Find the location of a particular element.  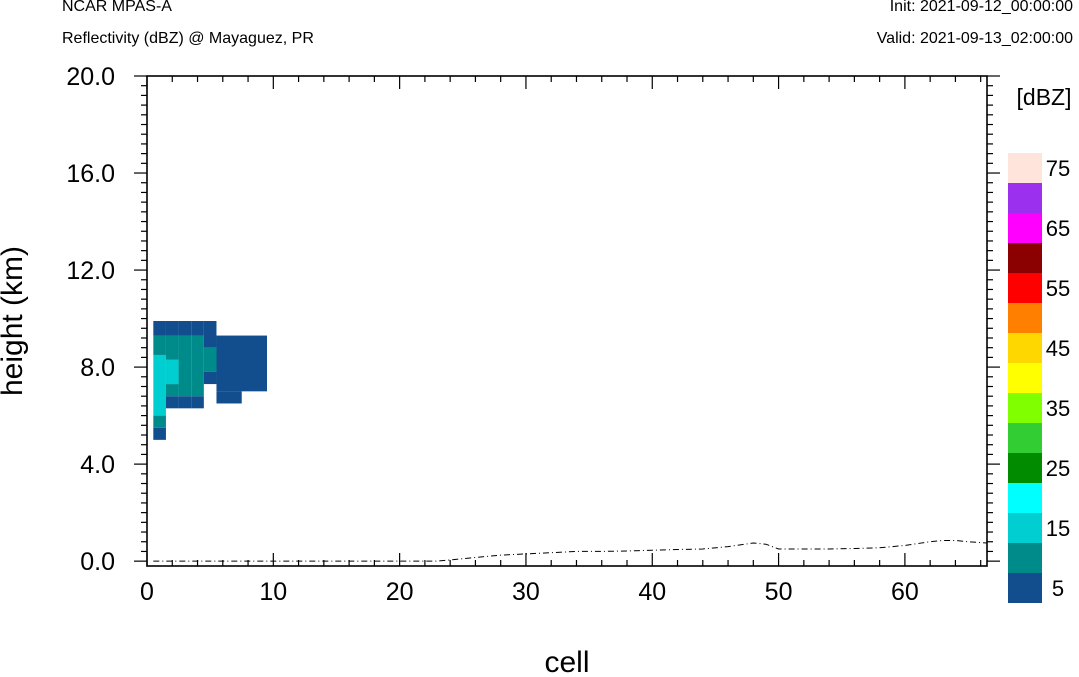

colorbar-tick-label: 45 is located at coordinates (1058, 348).